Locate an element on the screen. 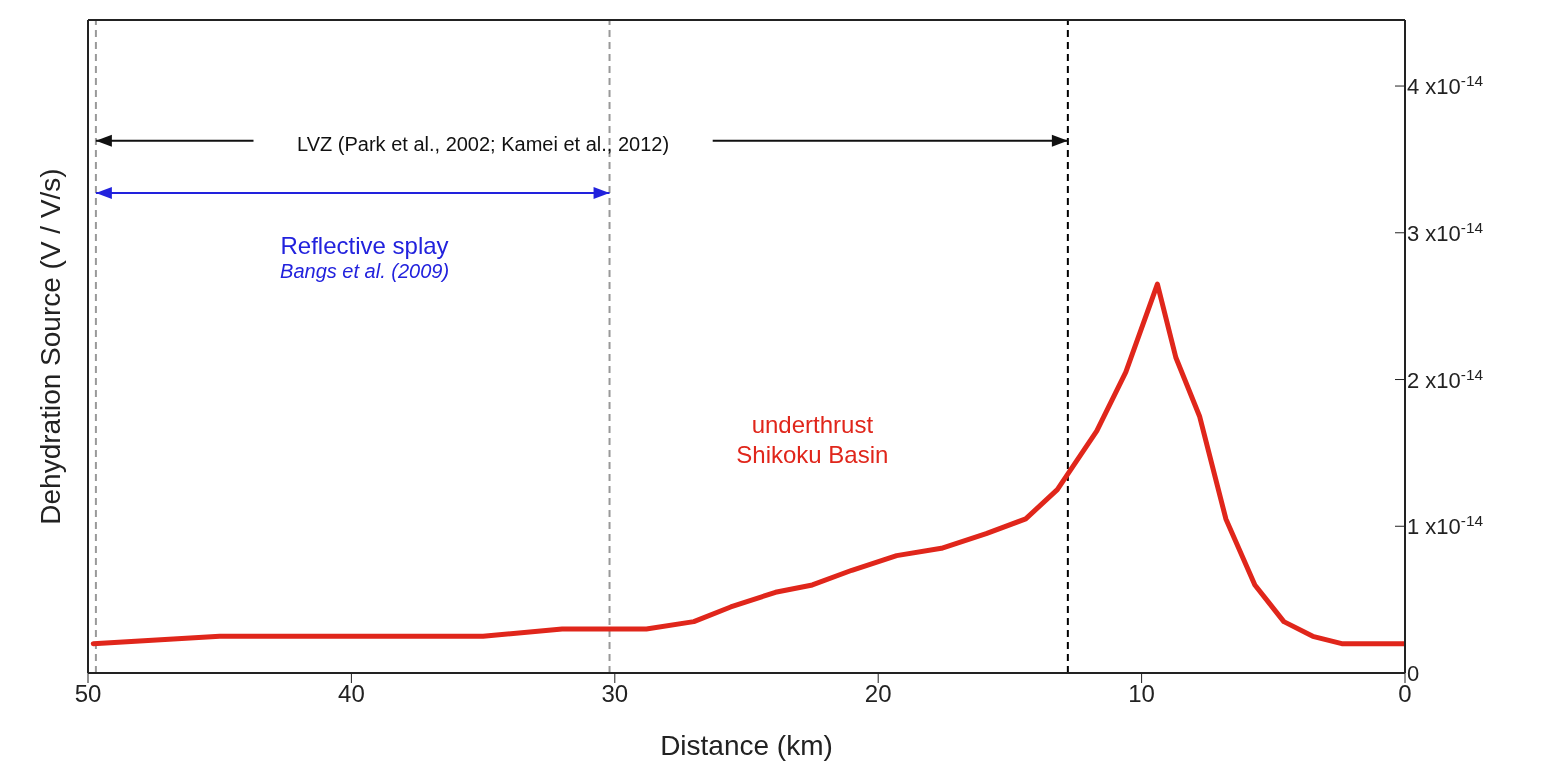 The image size is (1543, 781). y-tick-label: 2 x10$^{-14}$ is located at coordinates (1445, 379).